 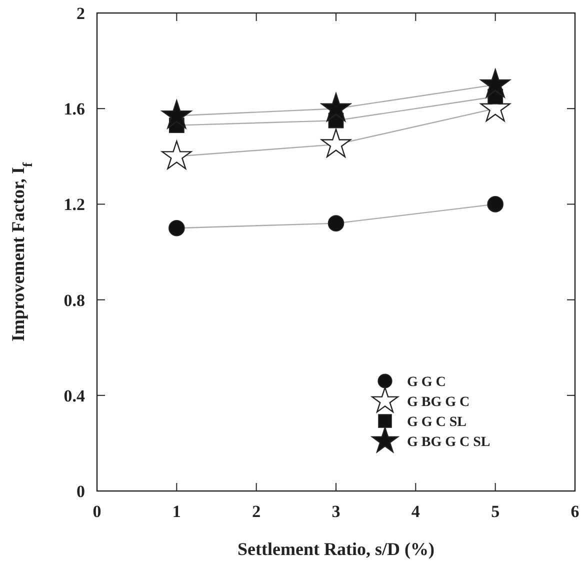 What do you see at coordinates (74, 300) in the screenshot?
I see `y-tick-label: 0.8` at bounding box center [74, 300].